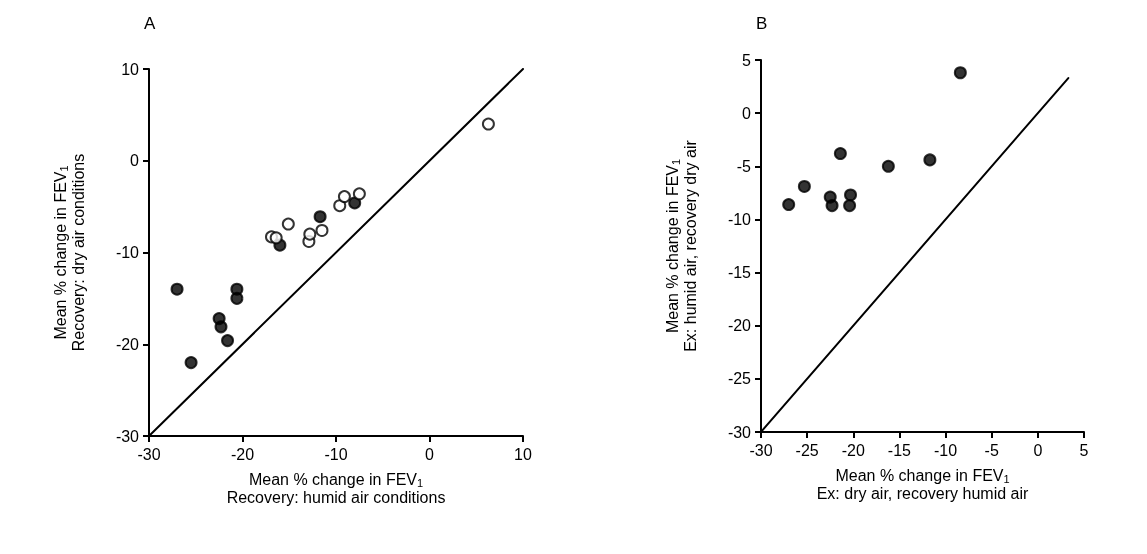 The width and height of the screenshot is (1147, 554). Describe the element at coordinates (747, 60) in the screenshot. I see `y-tick-label: 5` at that location.